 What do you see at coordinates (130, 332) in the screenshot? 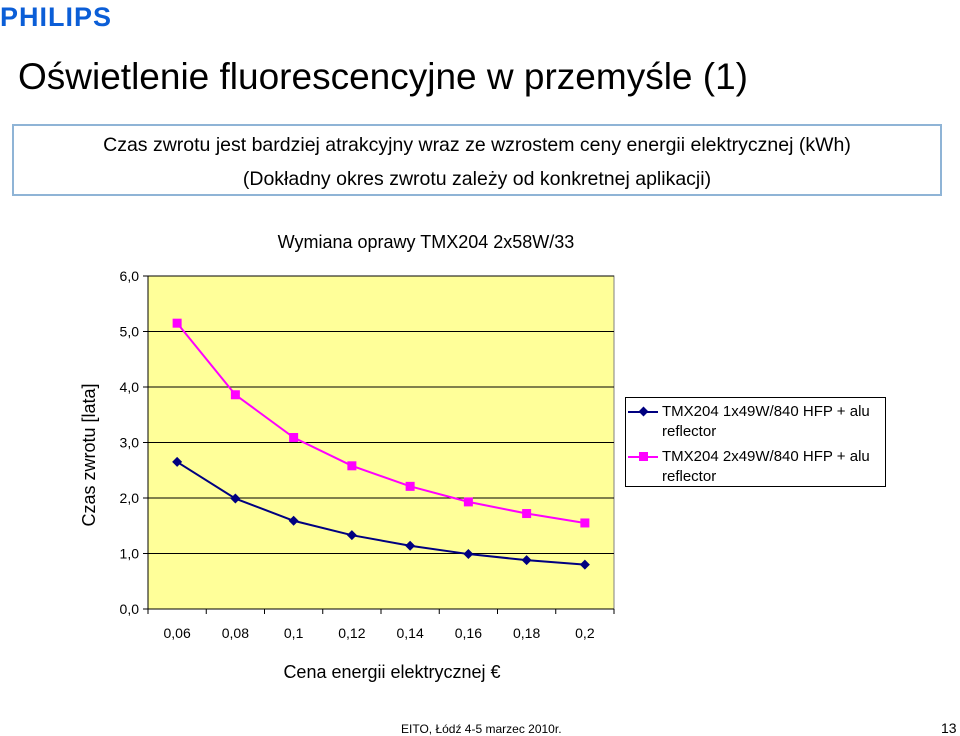
I see `y-tick-label: 5,0` at bounding box center [130, 332].